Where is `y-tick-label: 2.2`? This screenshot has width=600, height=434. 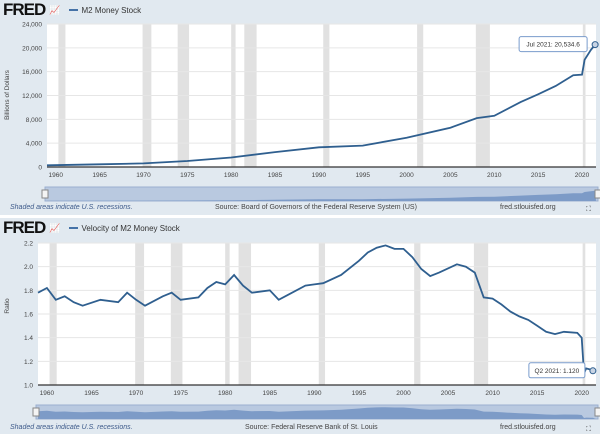
y-tick-label: 2.2 is located at coordinates (28, 244).